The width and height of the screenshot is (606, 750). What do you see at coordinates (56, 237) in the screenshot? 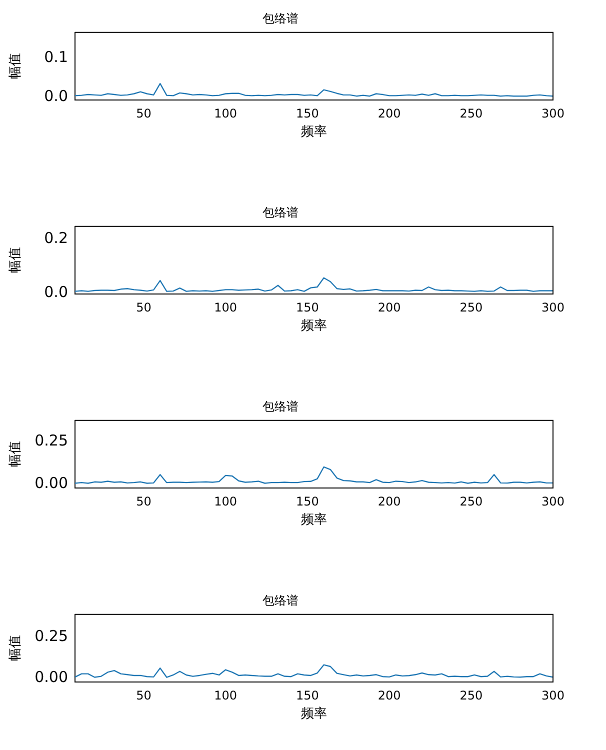
I see `y-tick-label: 0.2` at bounding box center [56, 237].